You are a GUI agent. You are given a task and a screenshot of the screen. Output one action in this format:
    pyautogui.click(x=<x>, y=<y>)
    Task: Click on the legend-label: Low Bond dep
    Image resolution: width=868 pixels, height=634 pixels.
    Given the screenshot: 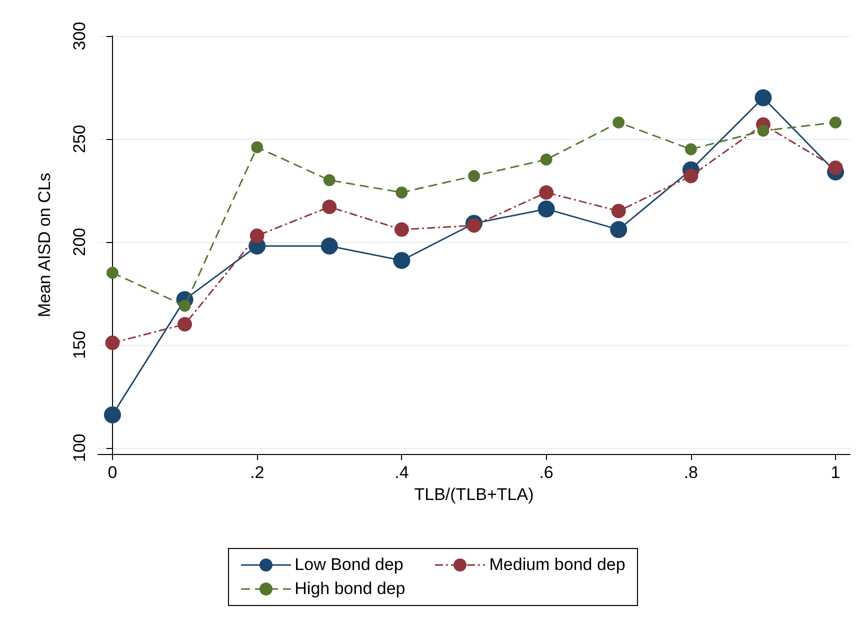 What is the action you would take?
    pyautogui.click(x=349, y=565)
    